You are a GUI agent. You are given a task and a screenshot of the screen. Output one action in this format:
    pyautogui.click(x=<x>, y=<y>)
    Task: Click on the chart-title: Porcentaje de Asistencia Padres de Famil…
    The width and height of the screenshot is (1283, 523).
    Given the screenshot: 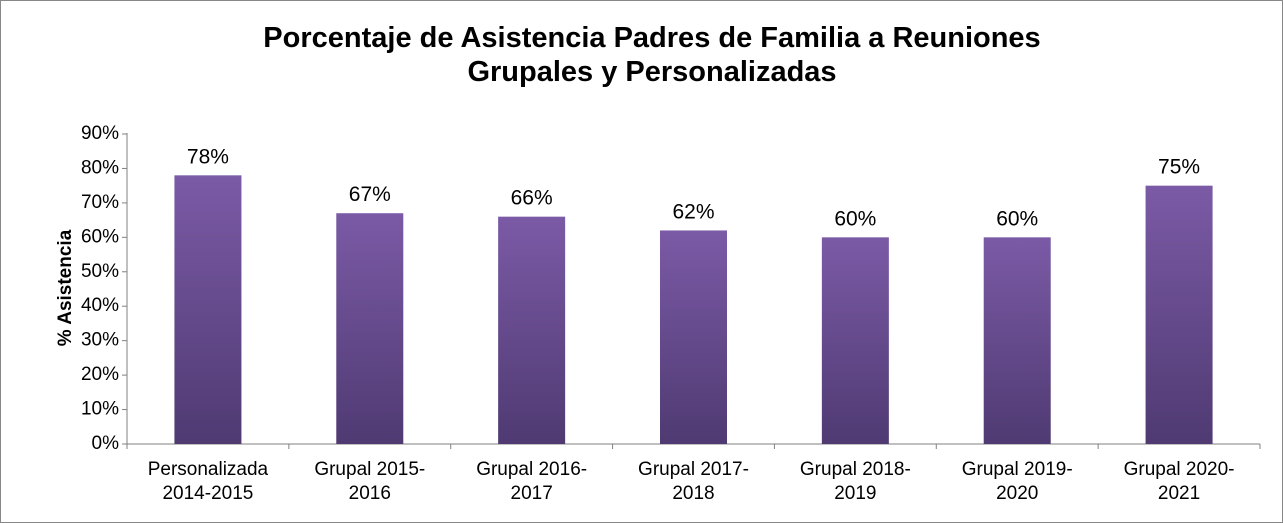 What is the action you would take?
    pyautogui.click(x=651, y=55)
    